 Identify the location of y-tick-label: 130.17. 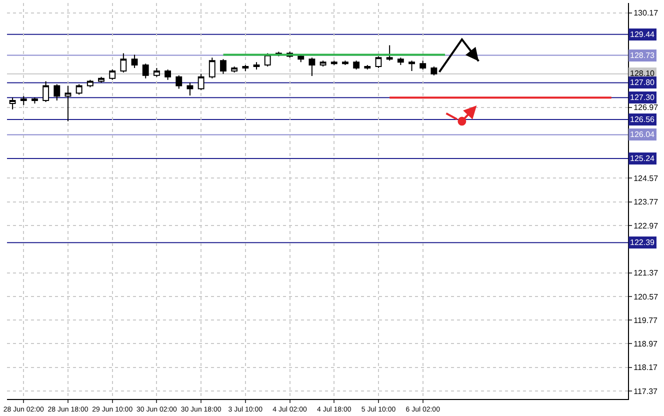
(646, 13).